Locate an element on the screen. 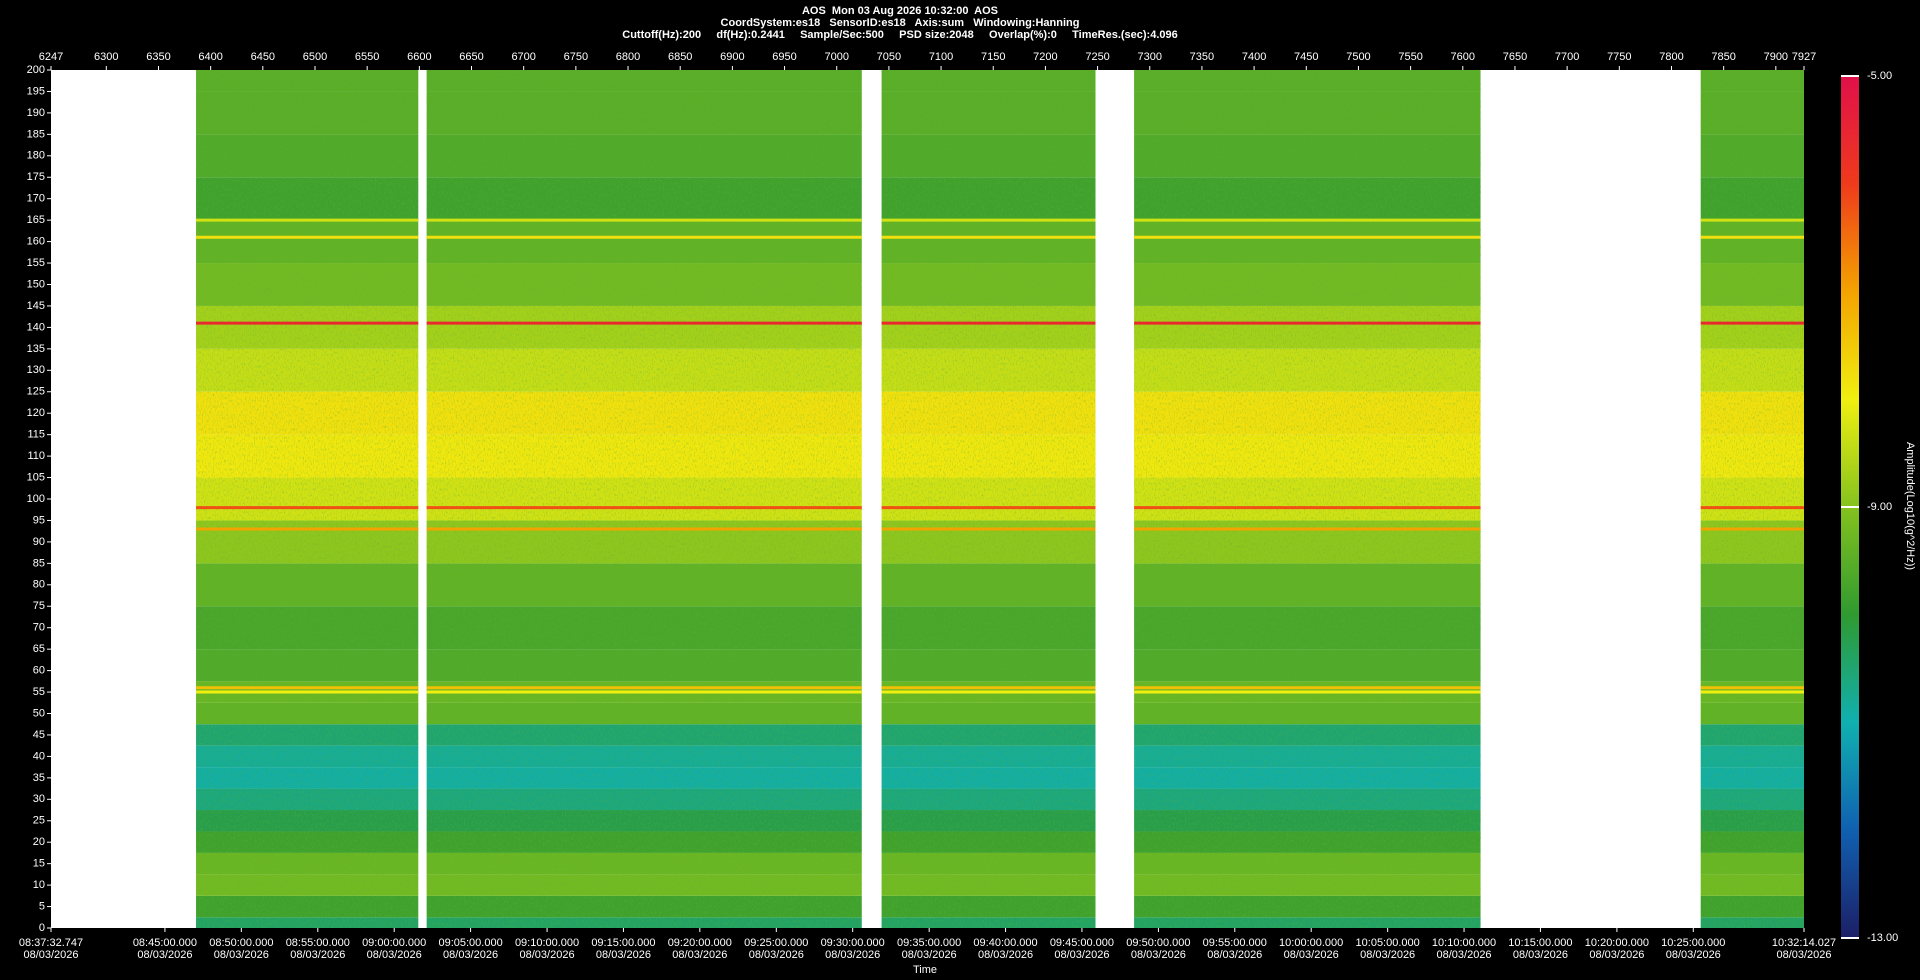  y-tick-label: 85 is located at coordinates (39, 563).